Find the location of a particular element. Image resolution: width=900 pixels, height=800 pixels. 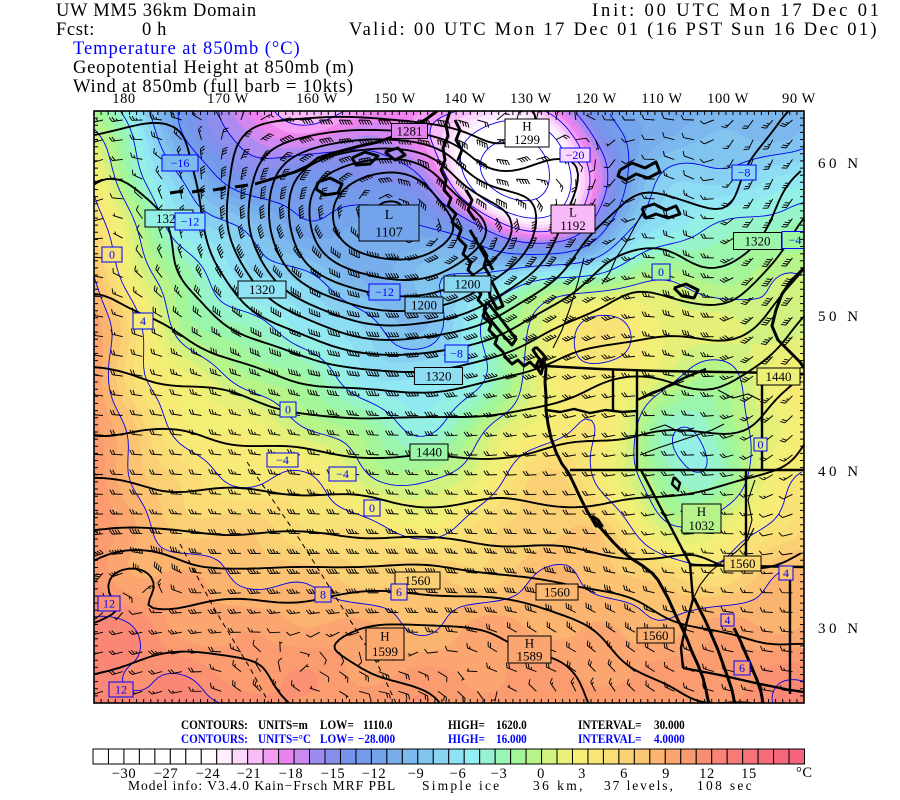

svg-text: −16 is located at coordinates (180, 163).